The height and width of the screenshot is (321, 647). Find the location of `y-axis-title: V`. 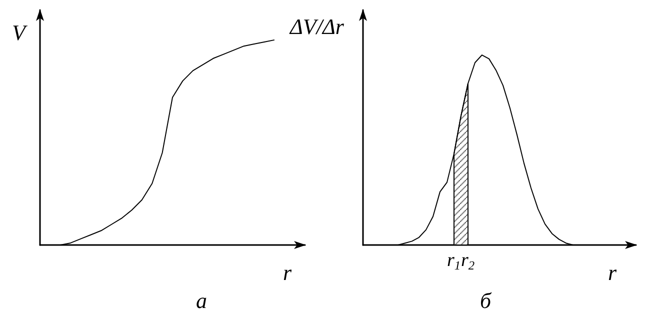

y-axis-title: V is located at coordinates (19, 32).